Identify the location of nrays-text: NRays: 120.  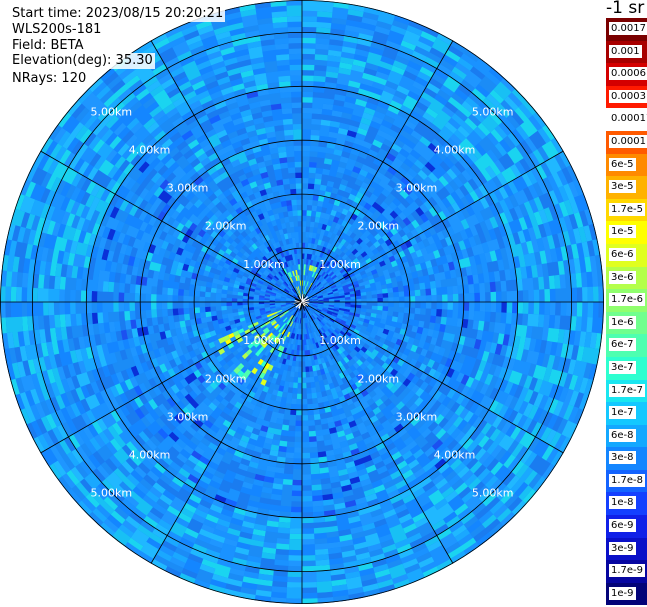
(49, 79).